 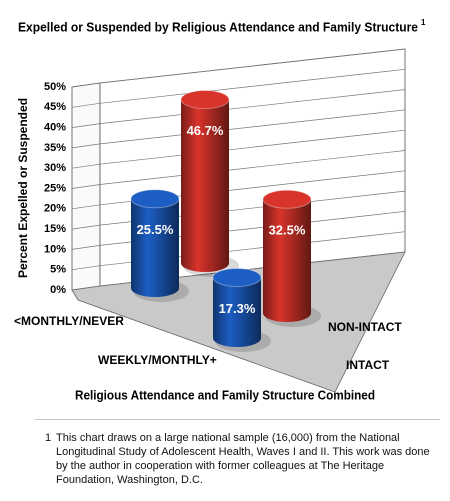 I want to click on category-label: WEEKLY/MONTHLY+, so click(x=157, y=360).